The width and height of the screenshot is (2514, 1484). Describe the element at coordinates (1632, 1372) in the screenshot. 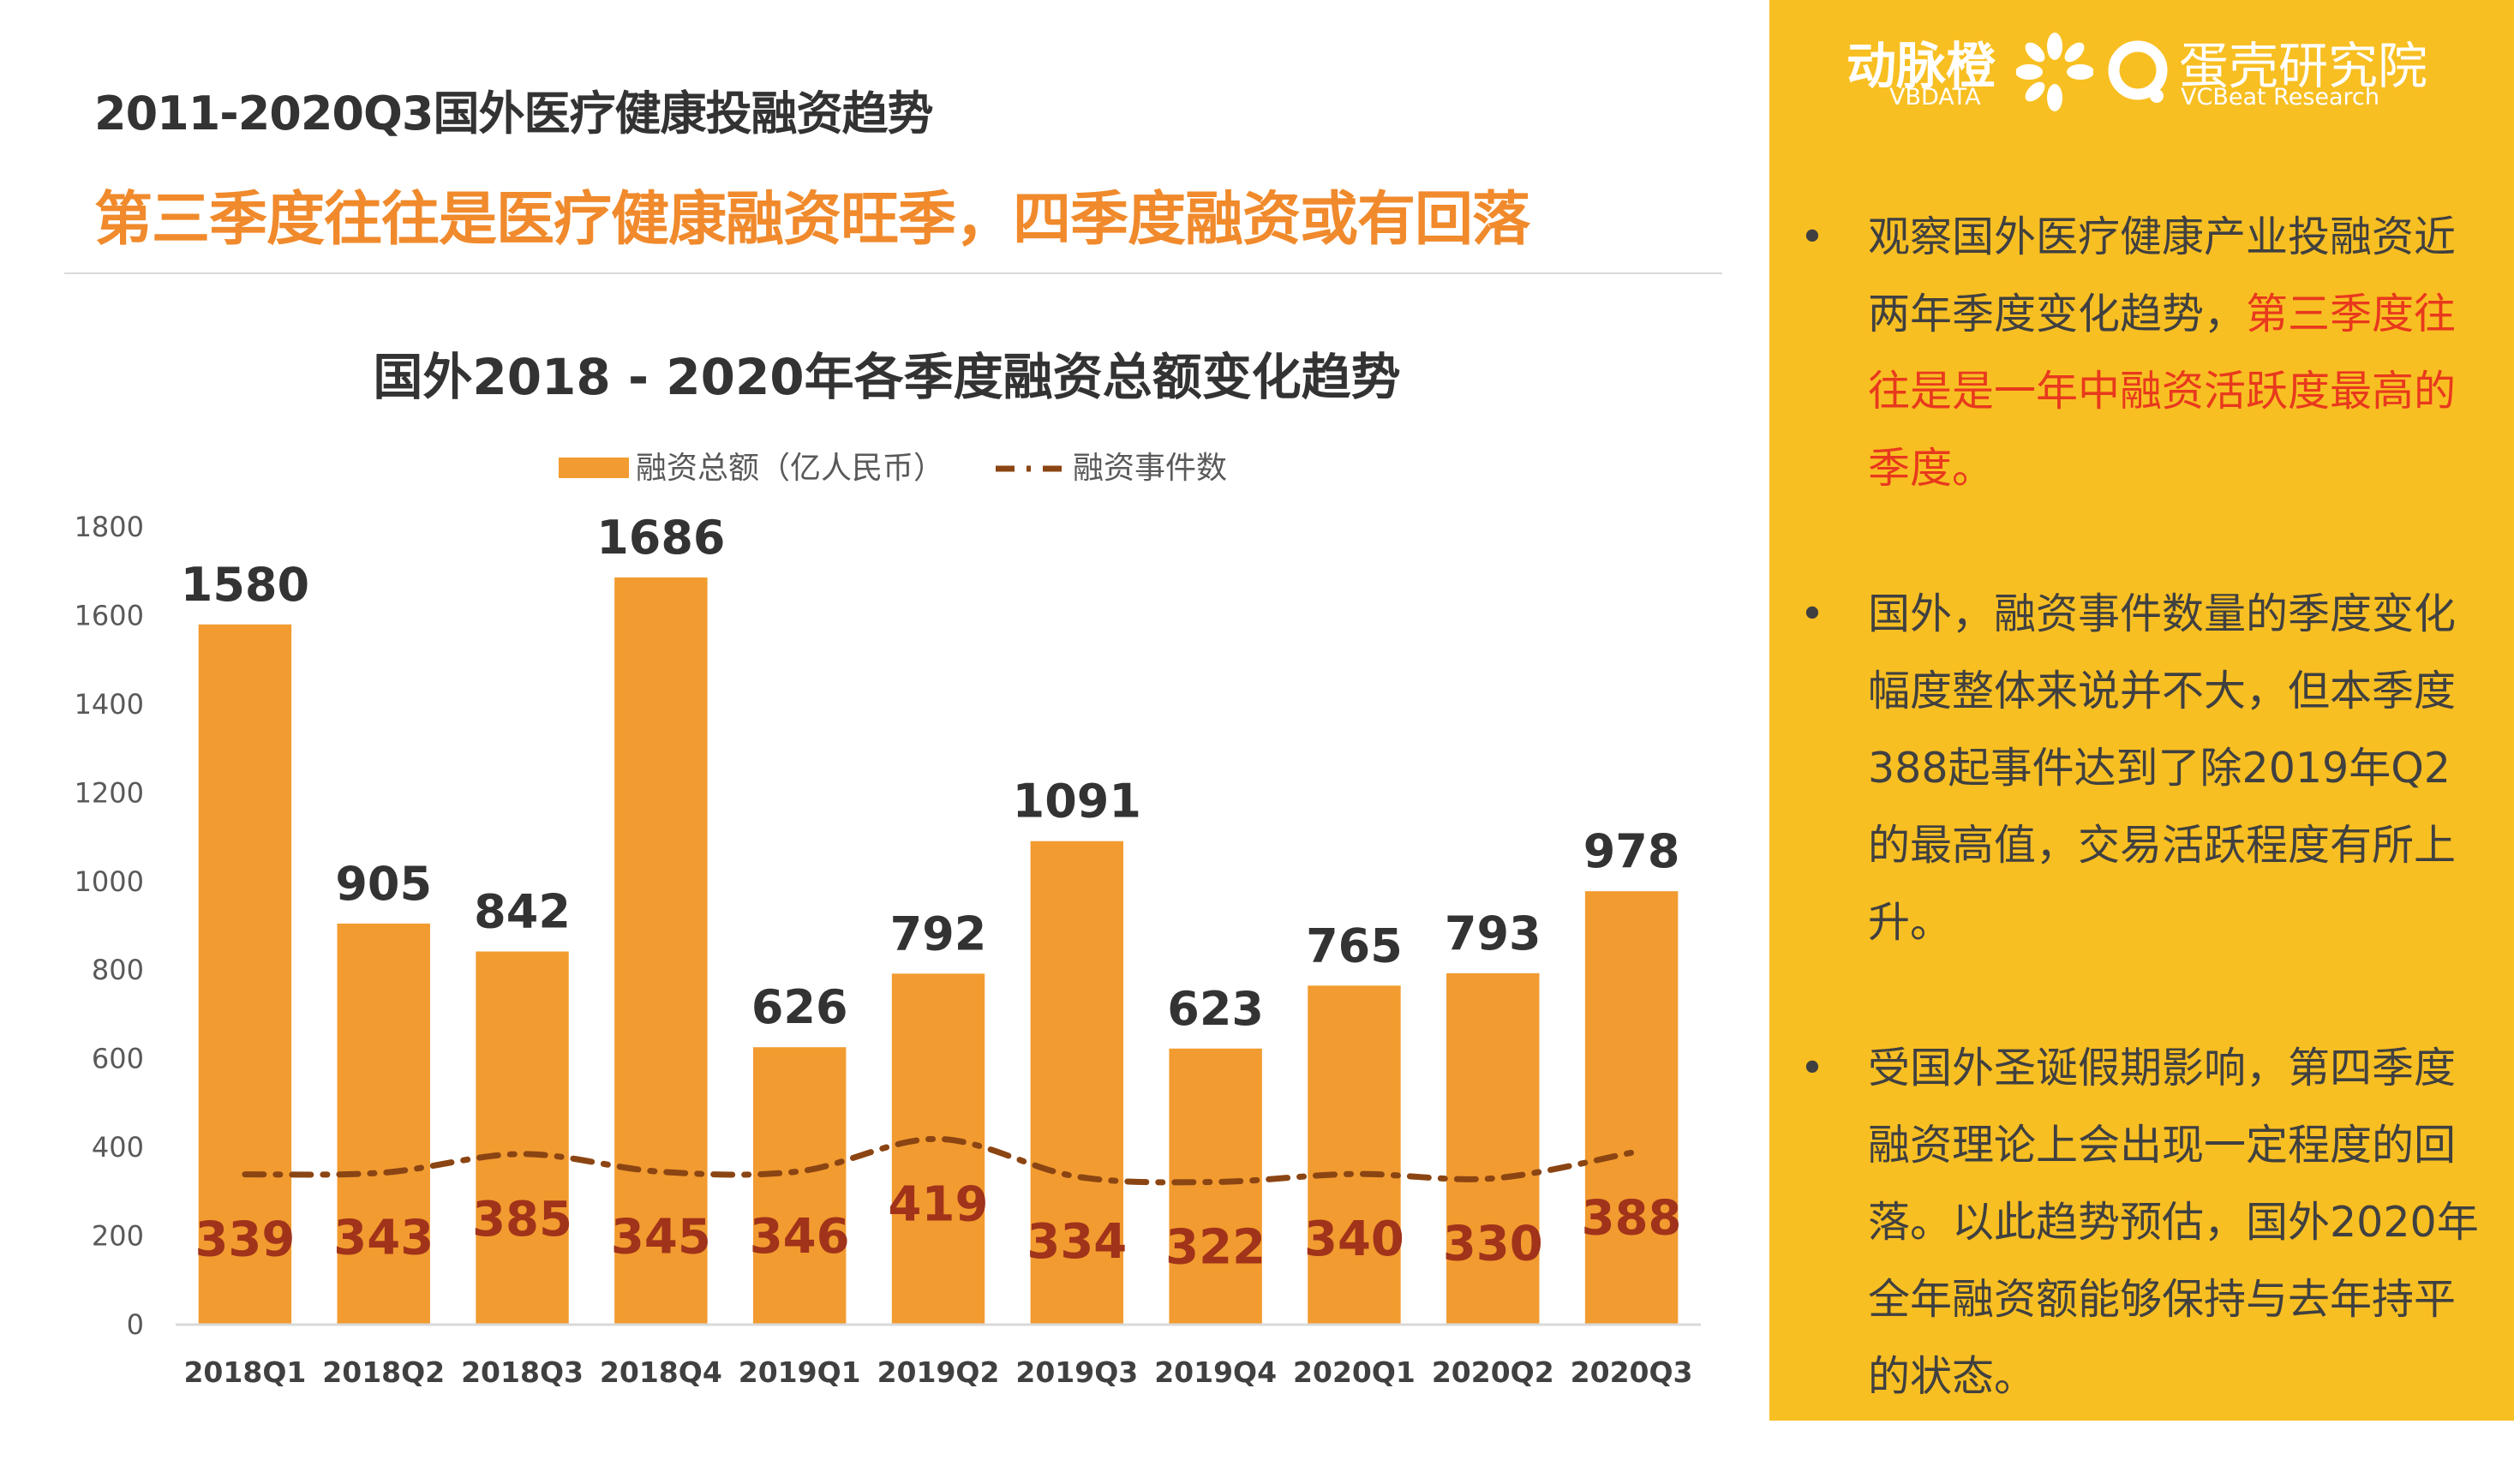

I see `x-tick-label: 2020Q3` at that location.